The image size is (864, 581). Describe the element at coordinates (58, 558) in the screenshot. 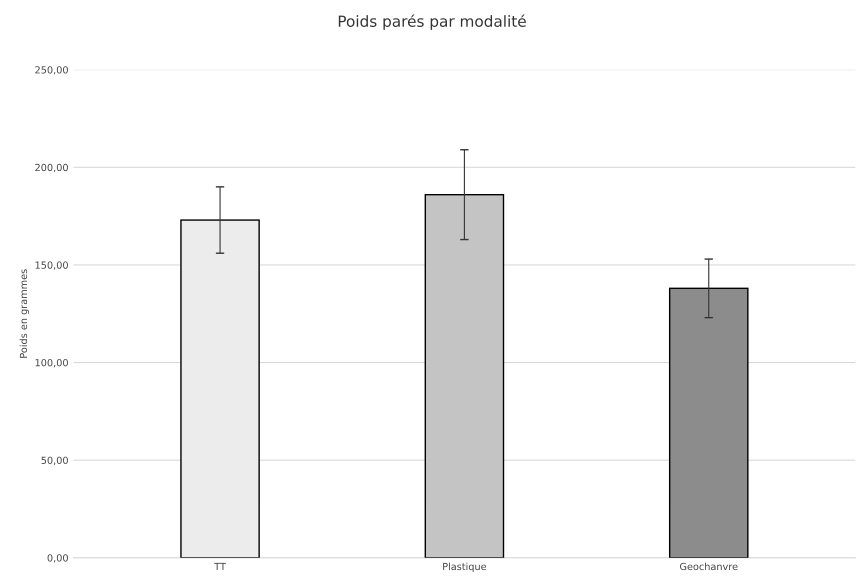

I see `y-tick-label: 0,00` at that location.